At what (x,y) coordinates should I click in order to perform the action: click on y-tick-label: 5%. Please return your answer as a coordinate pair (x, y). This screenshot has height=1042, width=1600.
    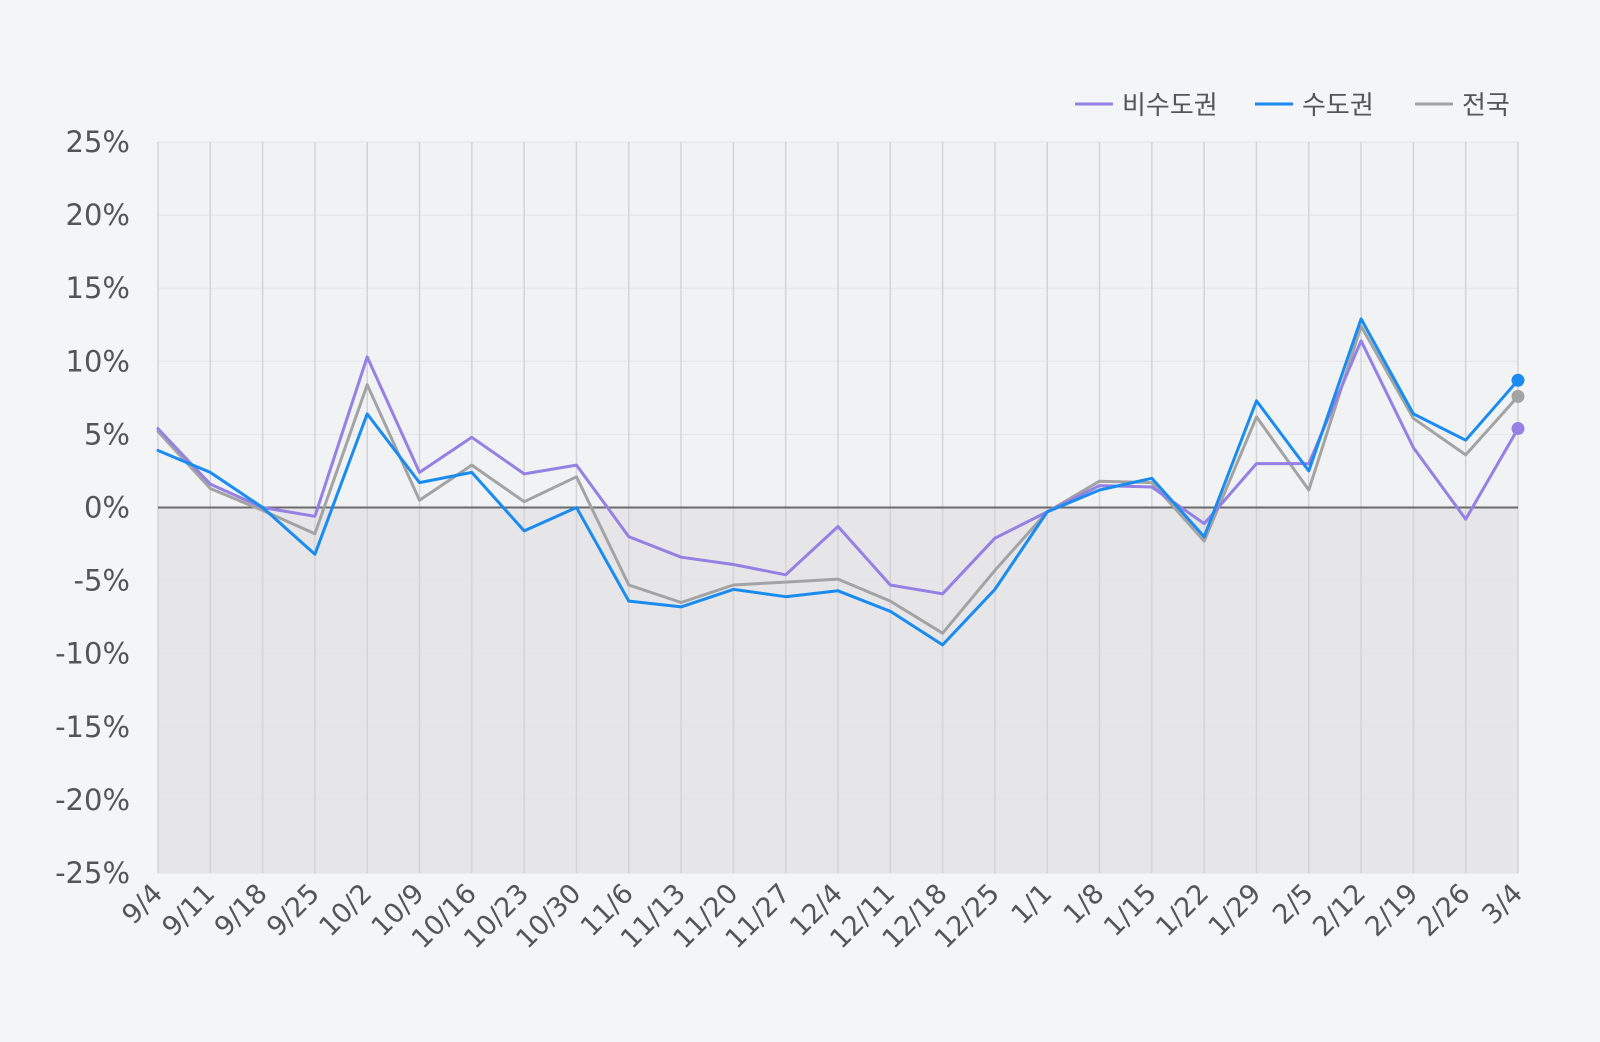
    Looking at the image, I should click on (107, 434).